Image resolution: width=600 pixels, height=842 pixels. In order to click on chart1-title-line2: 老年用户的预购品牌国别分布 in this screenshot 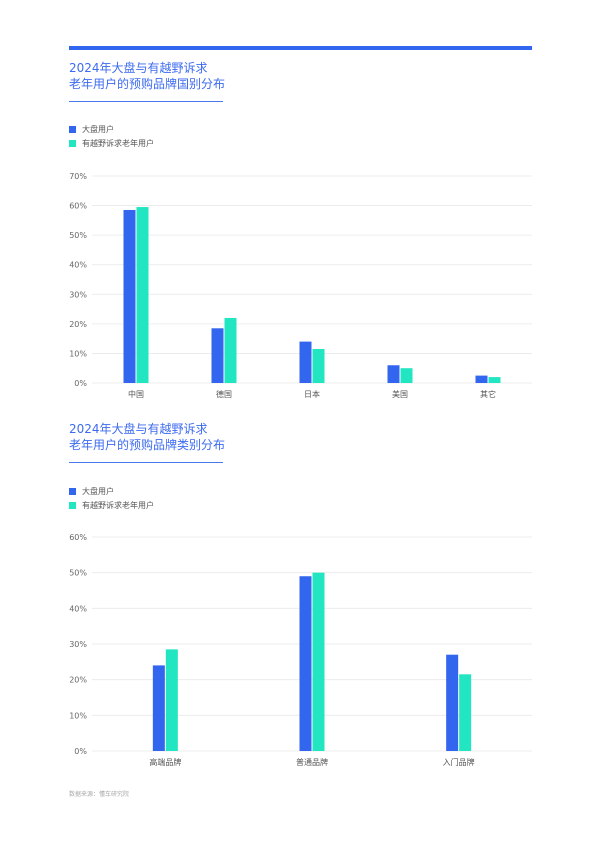, I will do `click(147, 84)`.